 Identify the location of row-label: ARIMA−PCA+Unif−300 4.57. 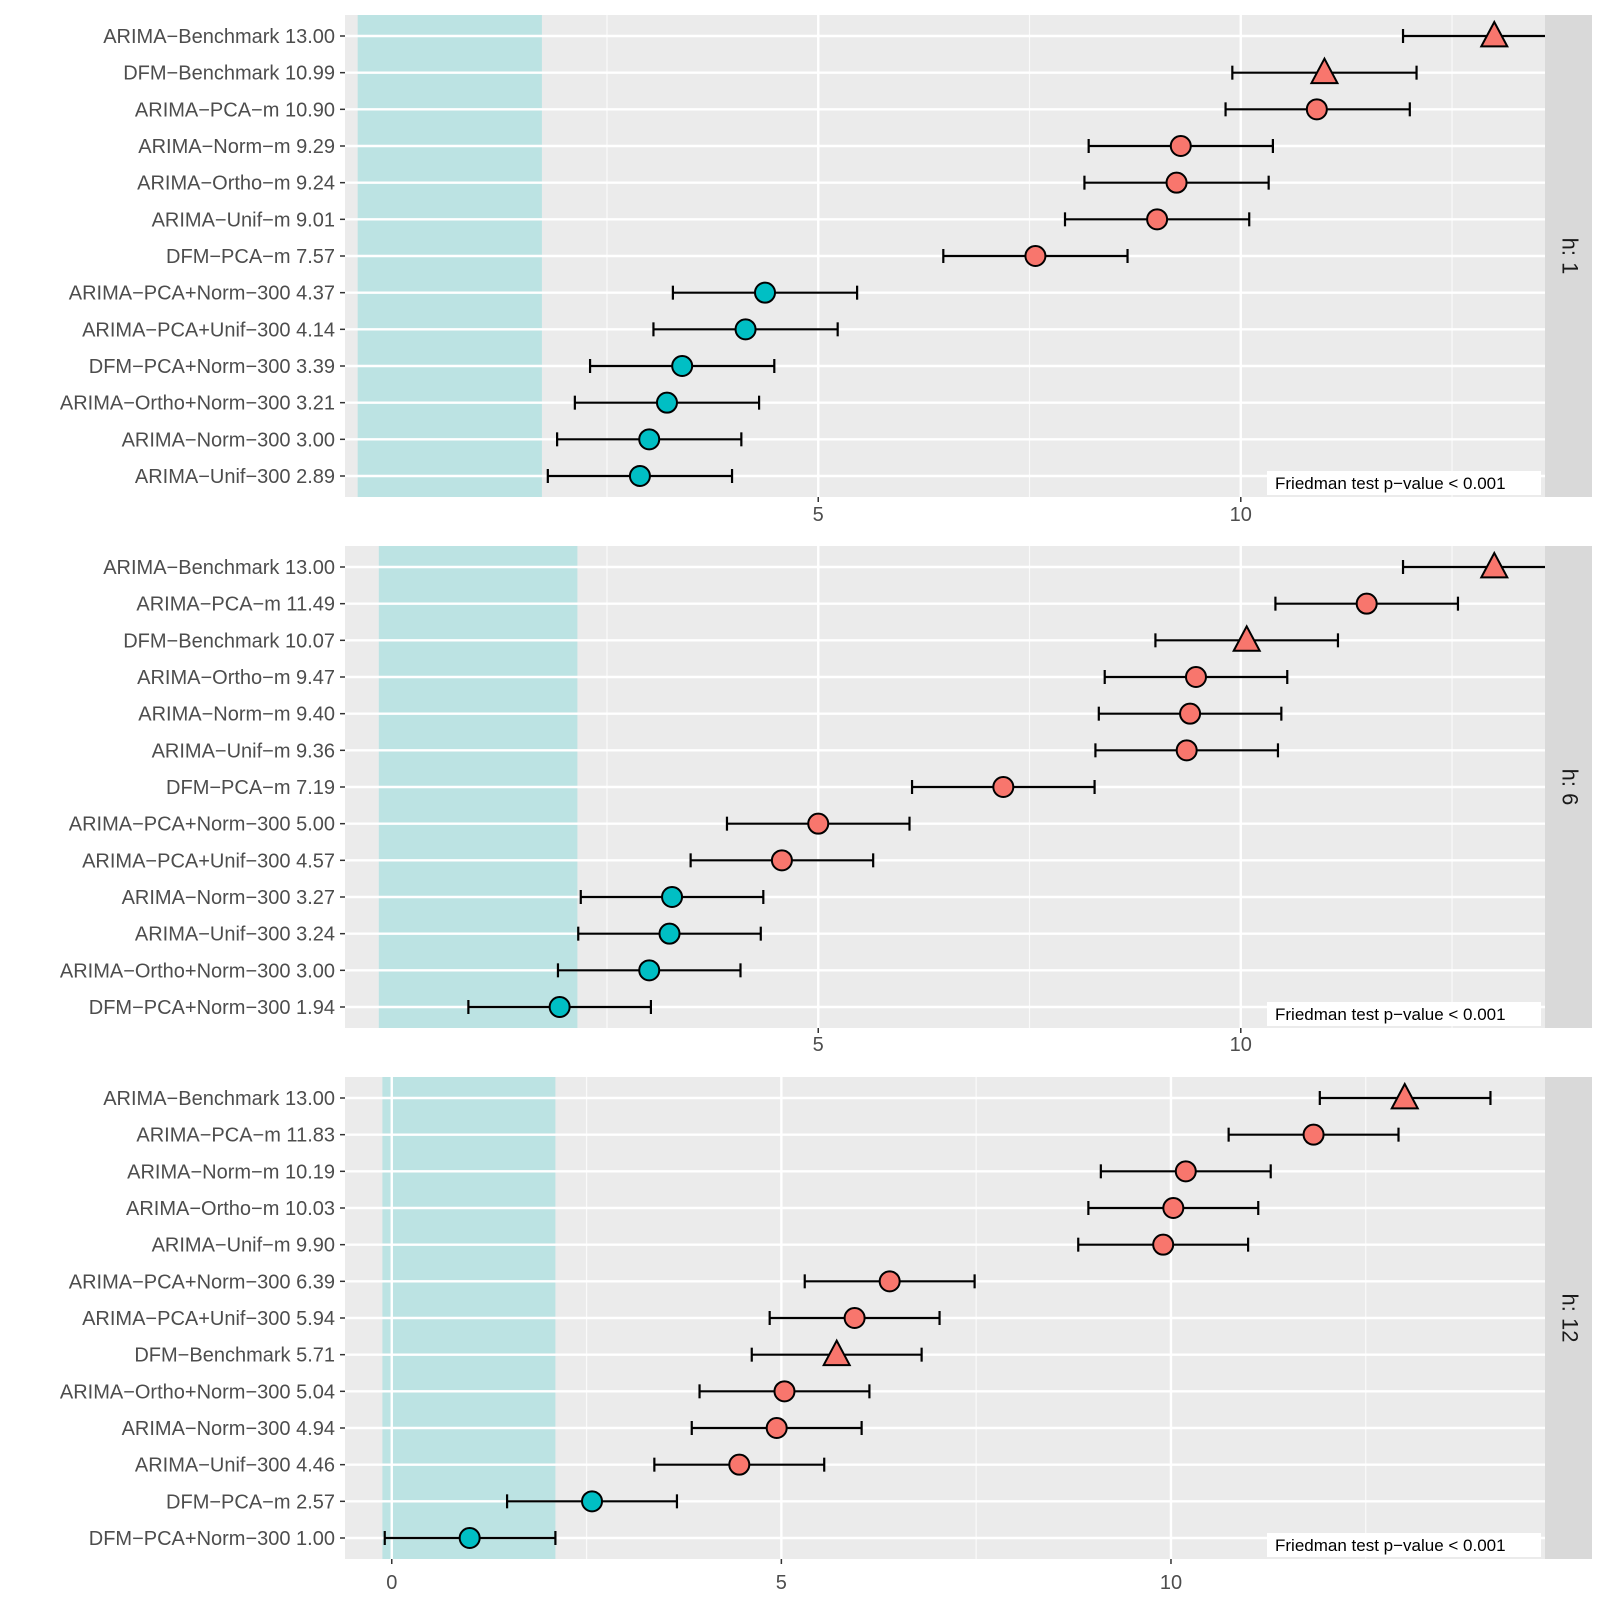
(208, 861).